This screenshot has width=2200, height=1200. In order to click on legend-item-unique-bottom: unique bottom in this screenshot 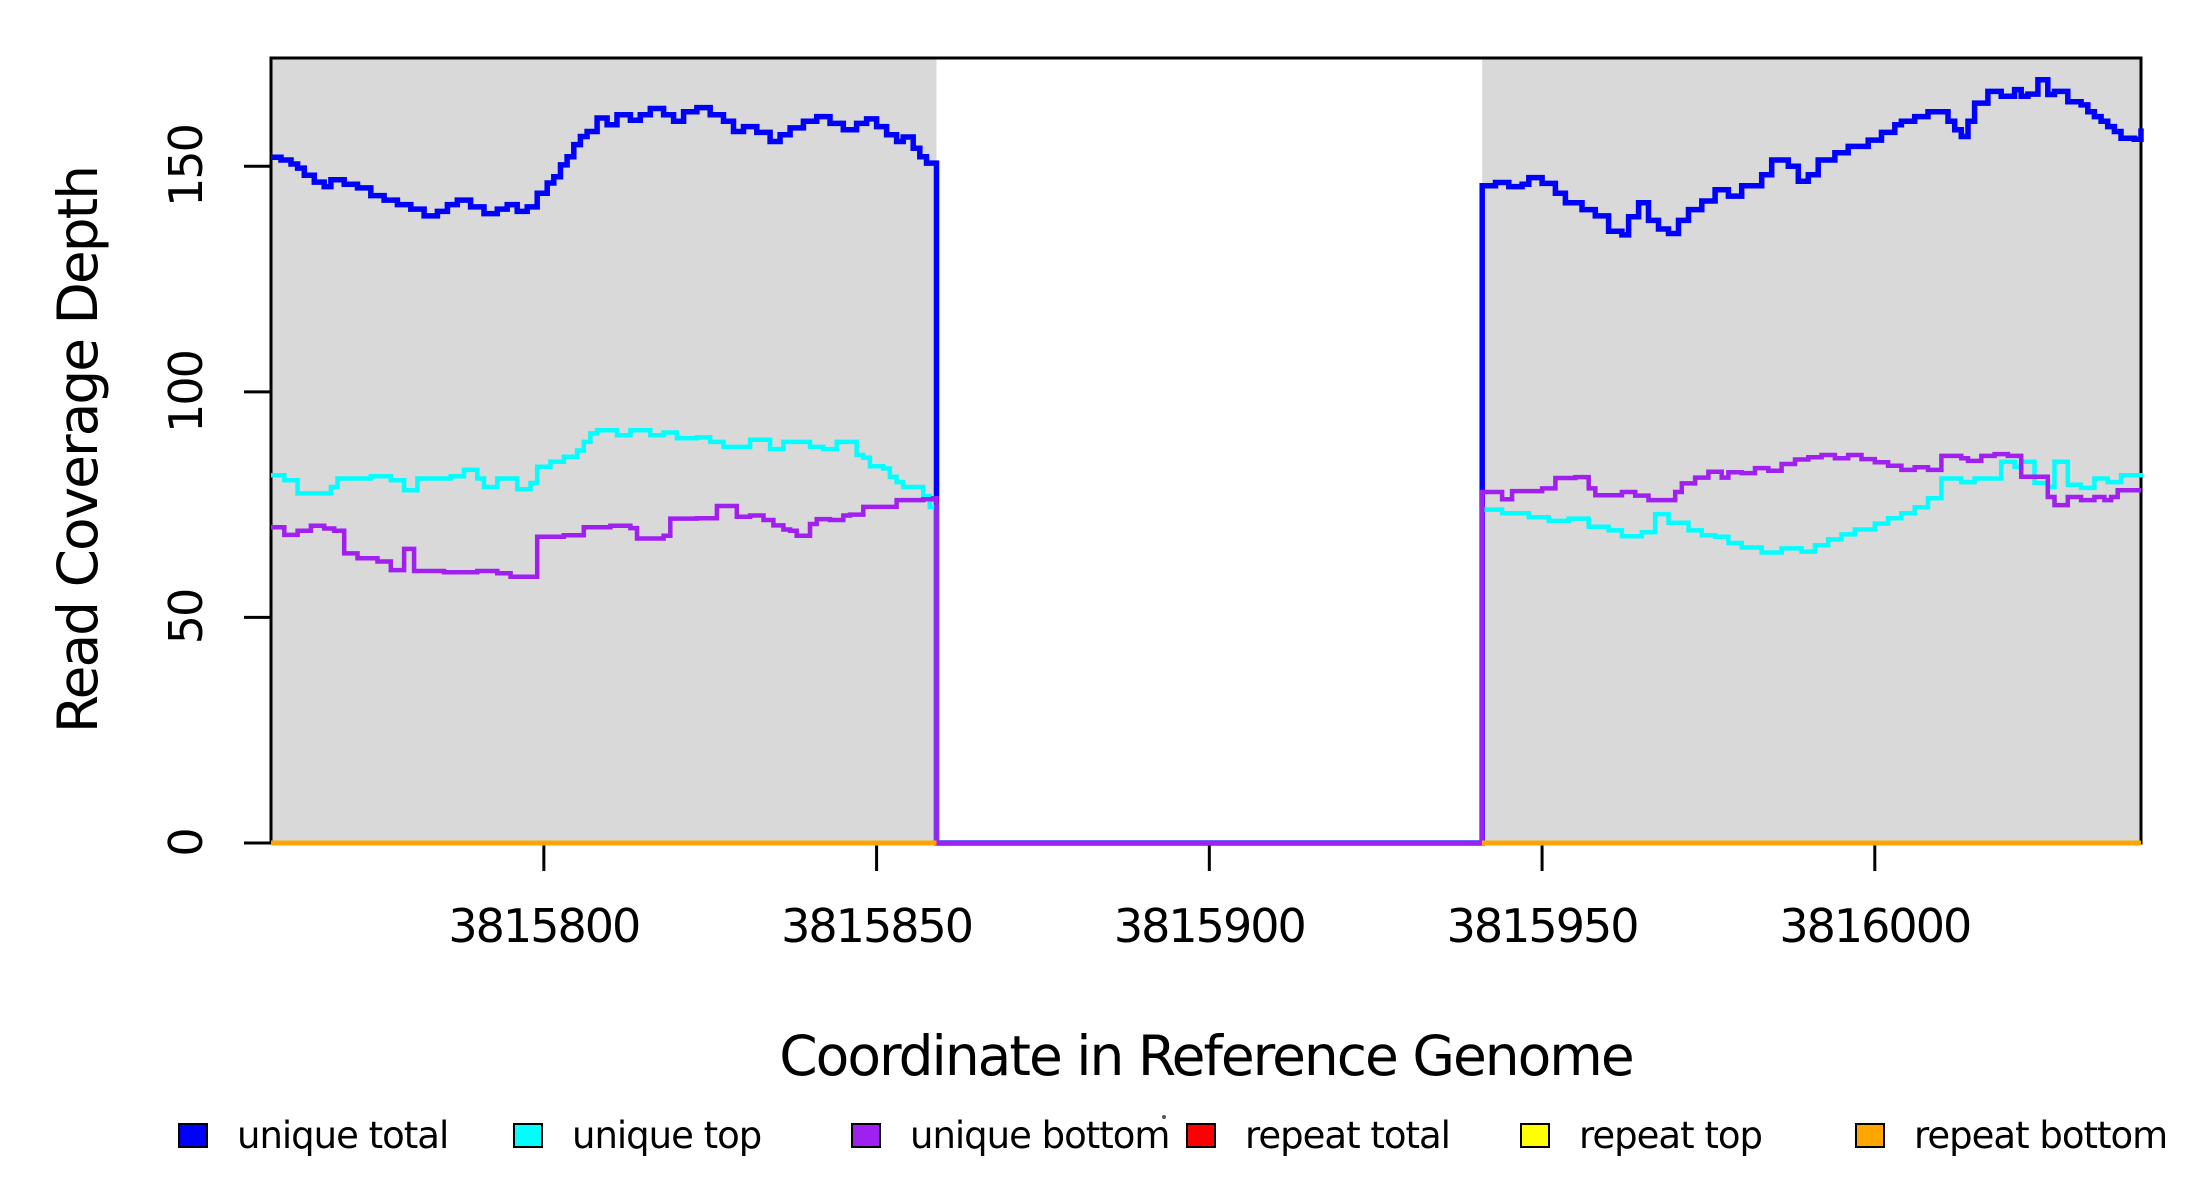, I will do `click(1010, 1135)`.